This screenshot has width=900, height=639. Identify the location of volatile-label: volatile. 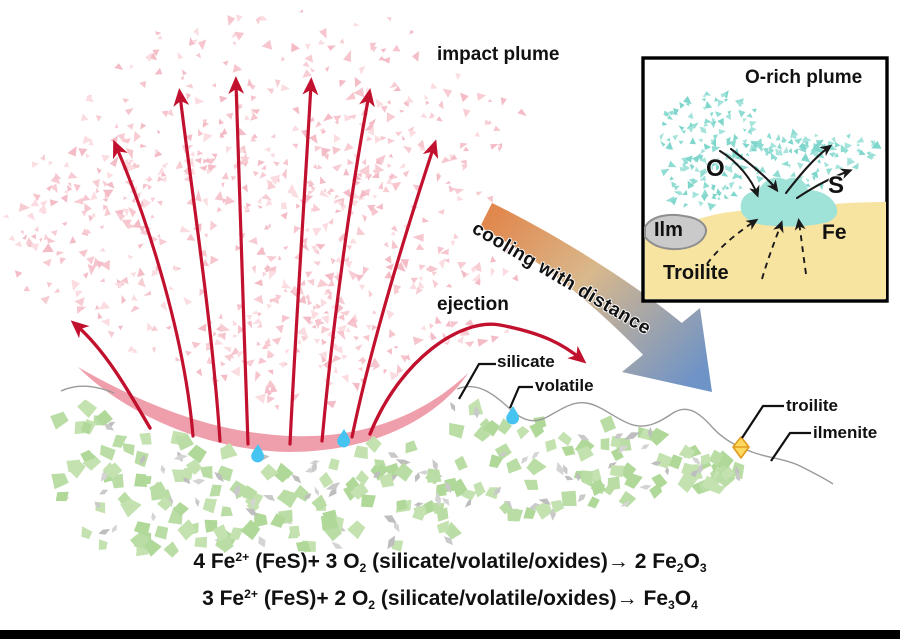
(564, 385).